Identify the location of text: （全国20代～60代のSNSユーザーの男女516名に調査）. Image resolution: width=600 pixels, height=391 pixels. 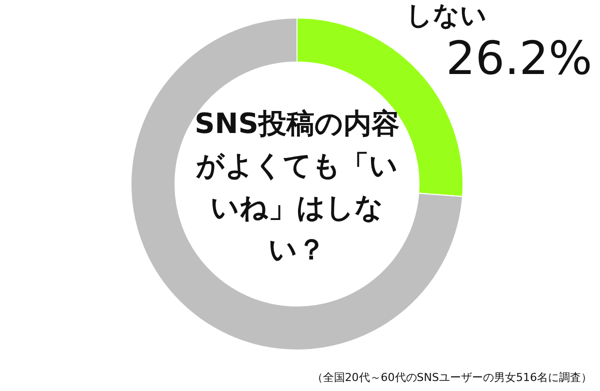
(452, 377).